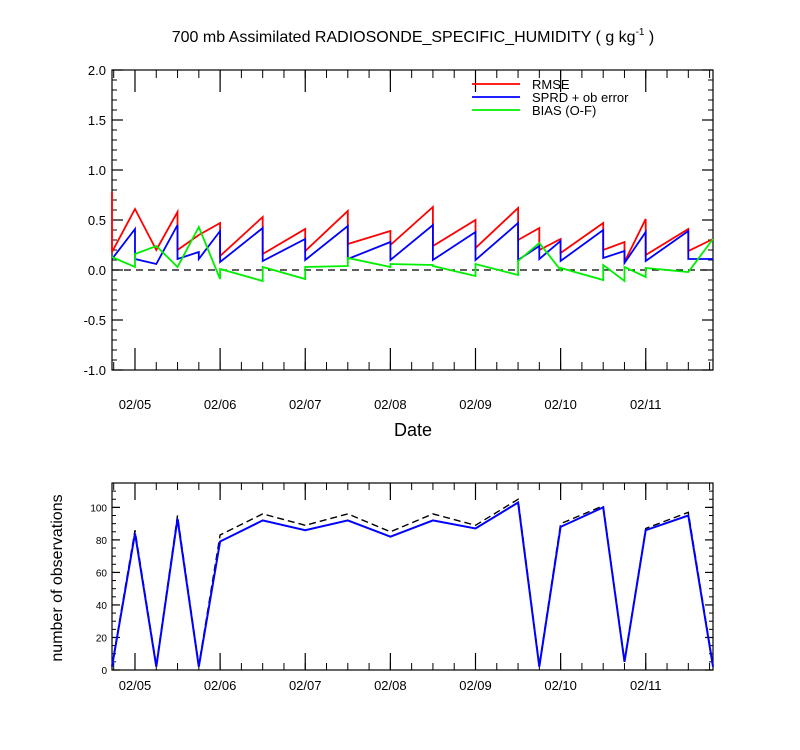 This screenshot has width=800, height=750. Describe the element at coordinates (97, 120) in the screenshot. I see `y-tick-label: 1.5` at that location.